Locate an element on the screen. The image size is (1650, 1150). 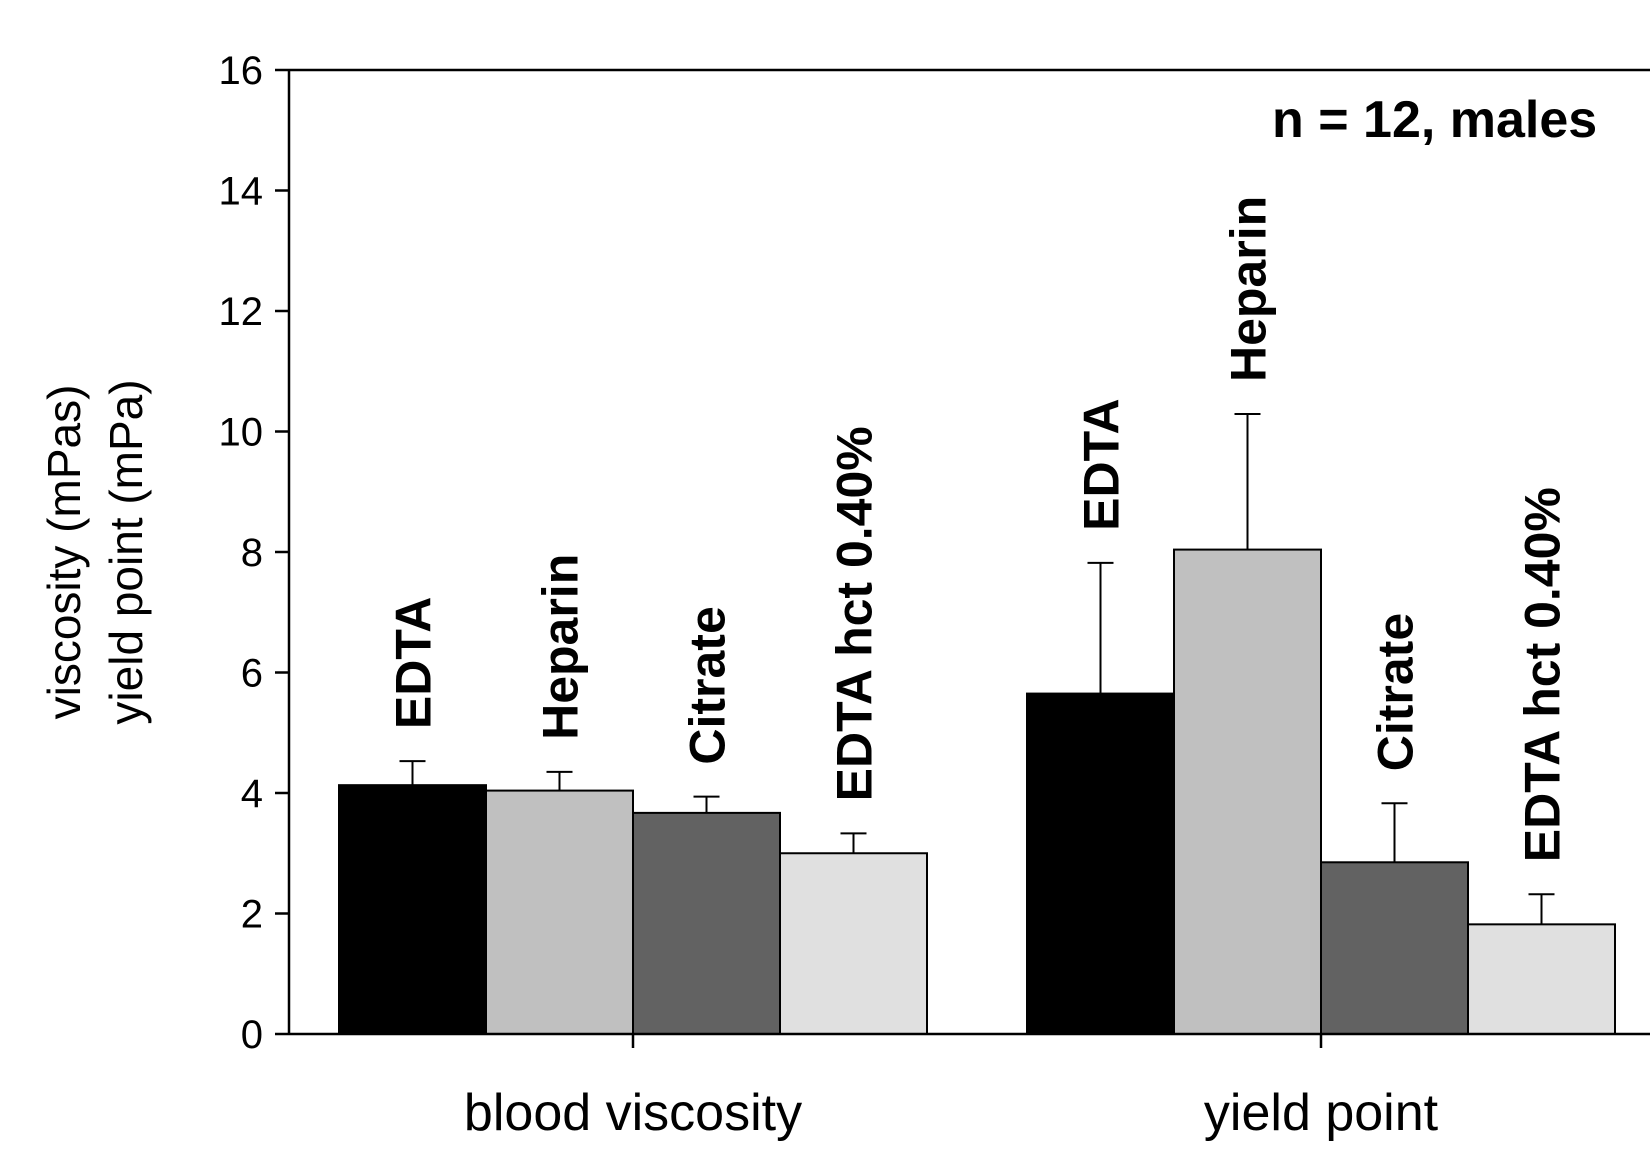
bar-label-yield-point-series-1: Heparin is located at coordinates (1249, 289).